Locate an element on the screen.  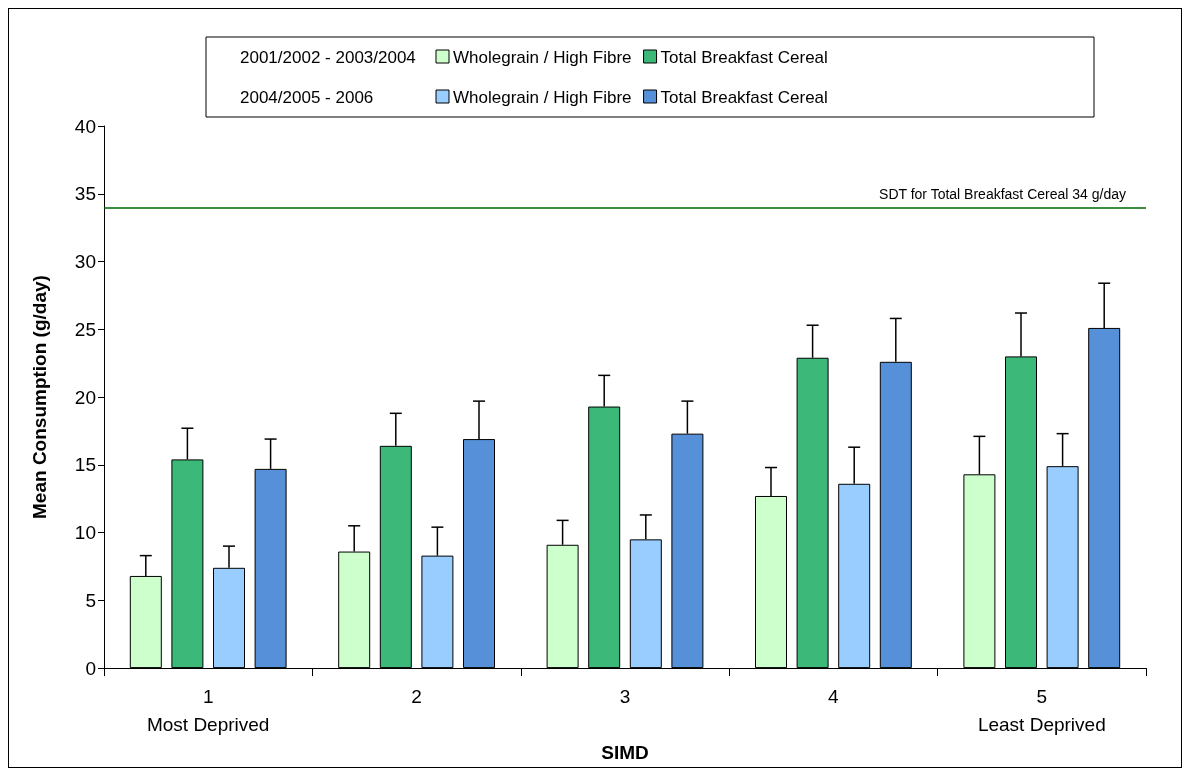
y-tick-label: 15 is located at coordinates (85, 465).